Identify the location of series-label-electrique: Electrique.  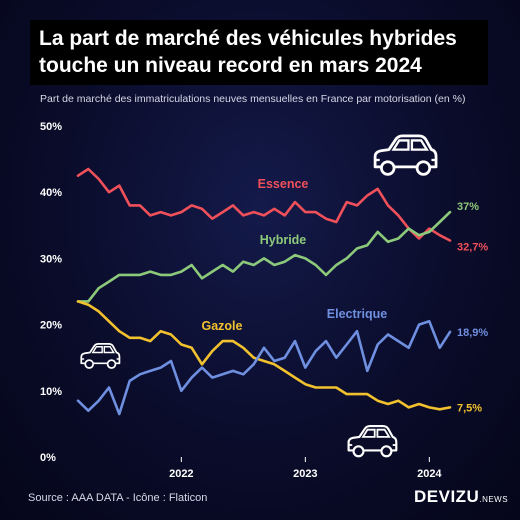
(357, 314).